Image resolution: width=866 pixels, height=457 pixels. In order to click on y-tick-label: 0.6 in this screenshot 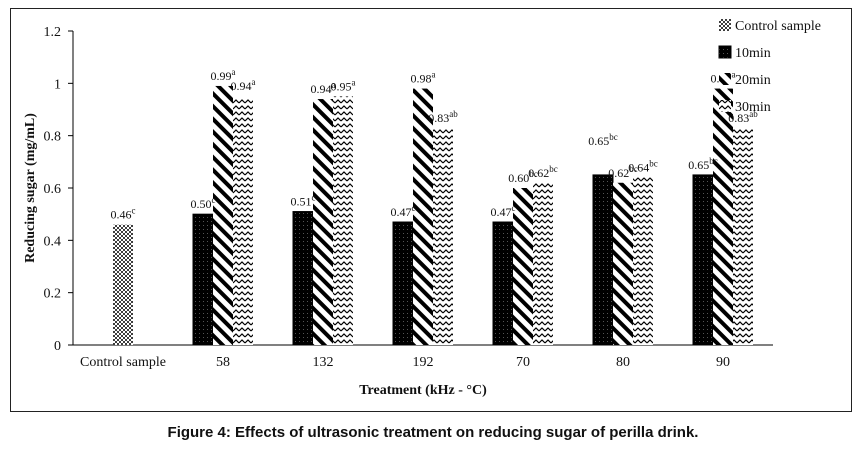, I will do `click(53, 189)`.